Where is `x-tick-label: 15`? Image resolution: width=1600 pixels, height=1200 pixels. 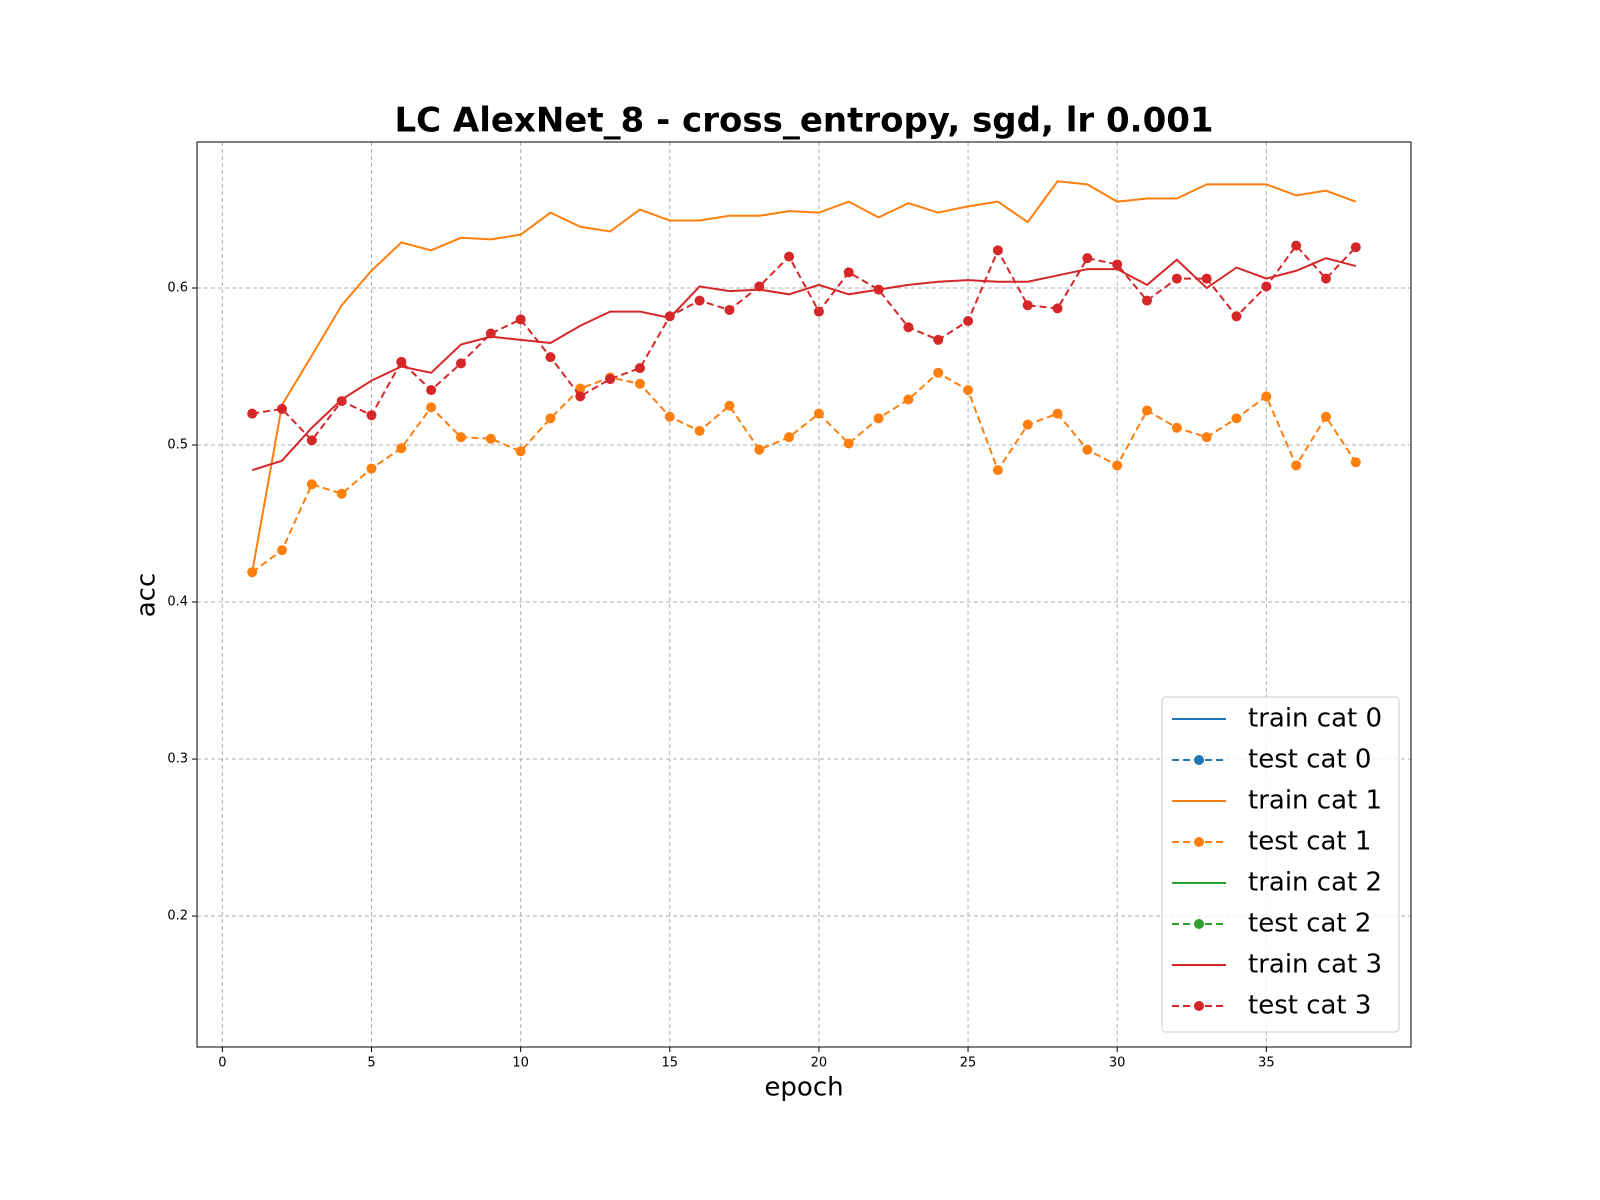
x-tick-label: 15 is located at coordinates (670, 1063).